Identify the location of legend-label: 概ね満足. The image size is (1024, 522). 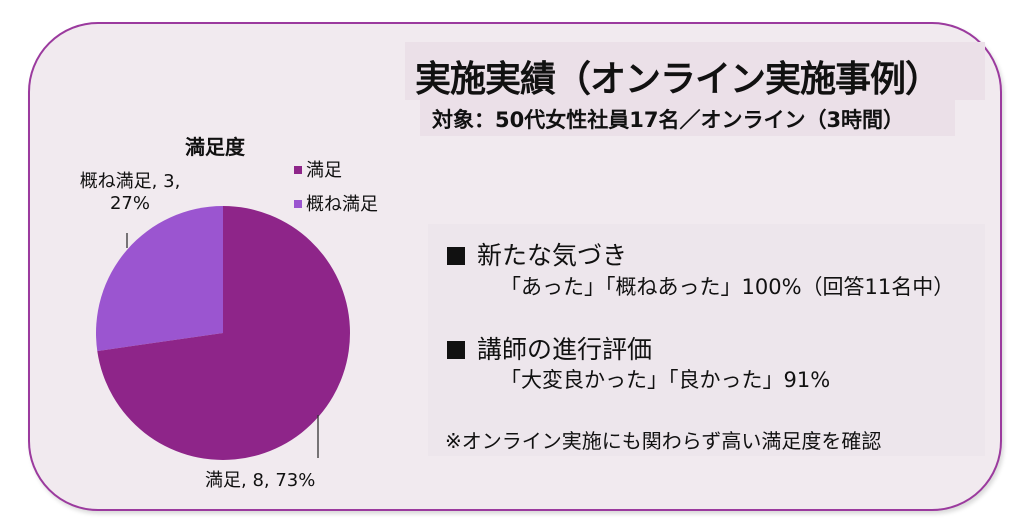
(342, 204).